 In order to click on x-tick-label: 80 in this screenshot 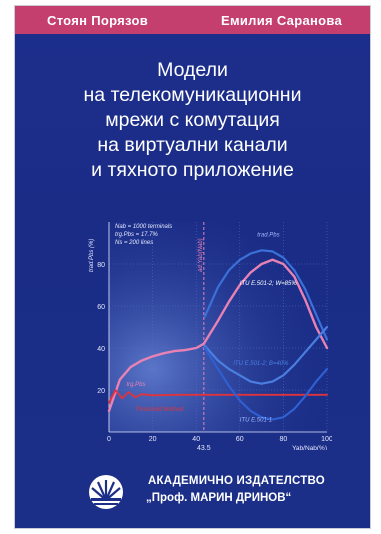, I will do `click(284, 439)`.